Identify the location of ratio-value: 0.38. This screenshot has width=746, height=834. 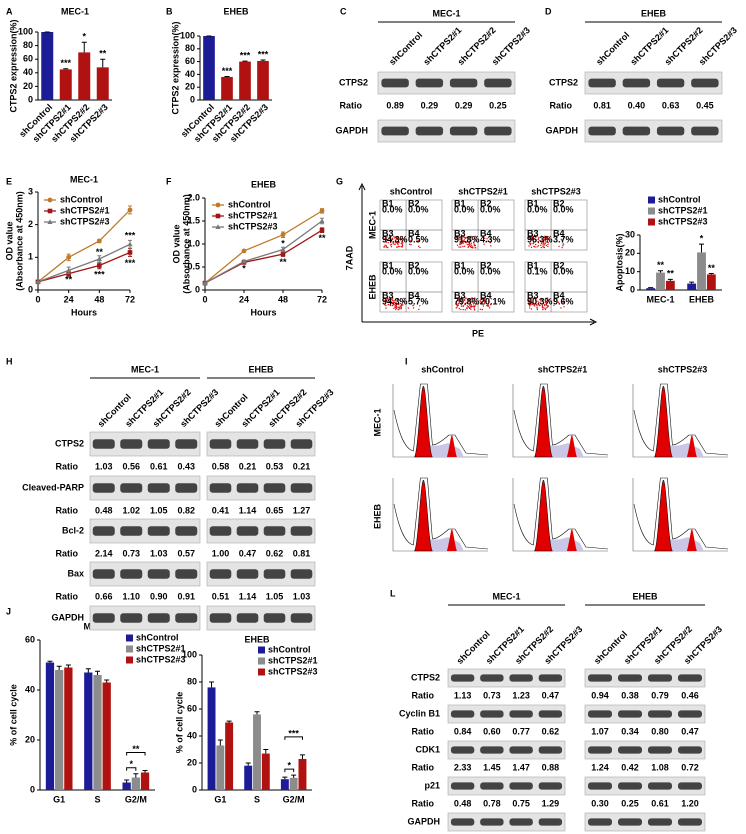
(630, 695).